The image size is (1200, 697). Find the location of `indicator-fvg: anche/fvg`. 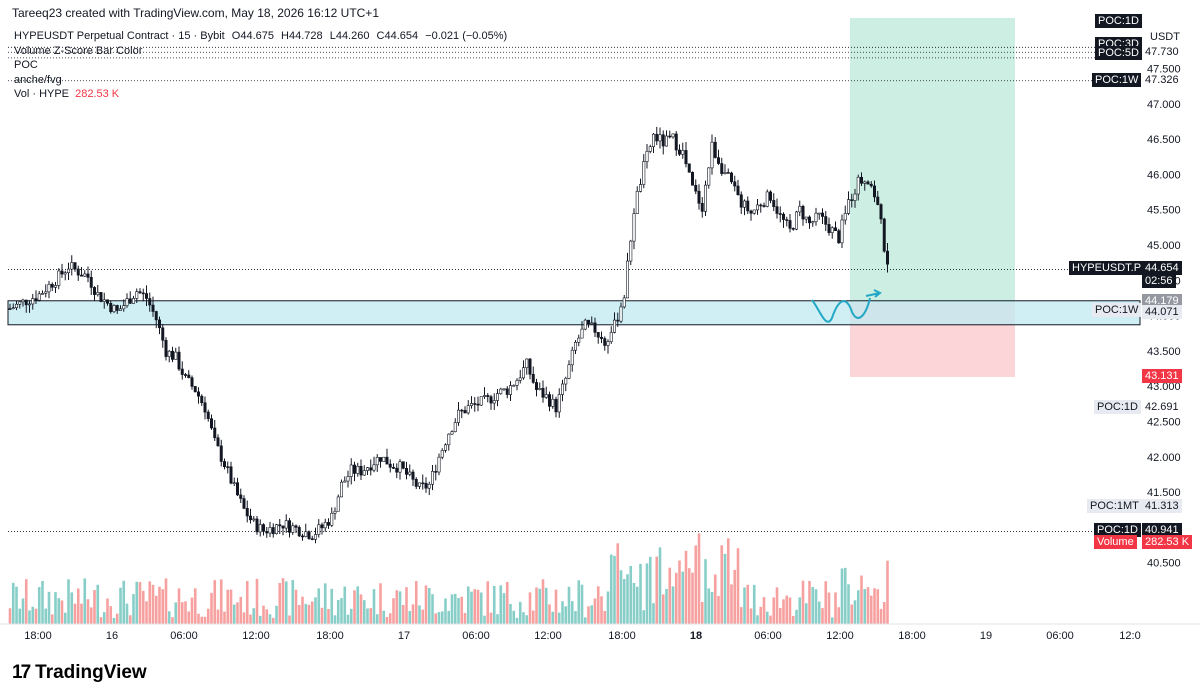

indicator-fvg: anche/fvg is located at coordinates (38, 79).